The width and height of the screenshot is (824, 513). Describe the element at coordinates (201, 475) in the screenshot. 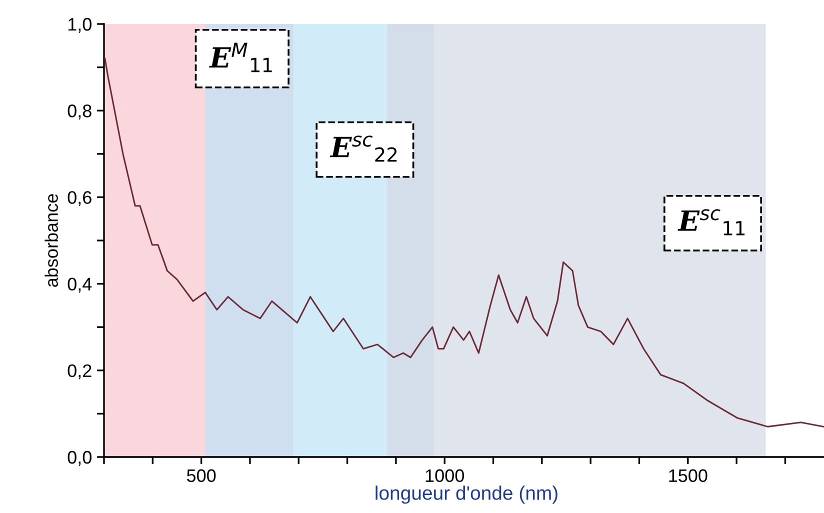

I see `x-tick-label: 500` at that location.